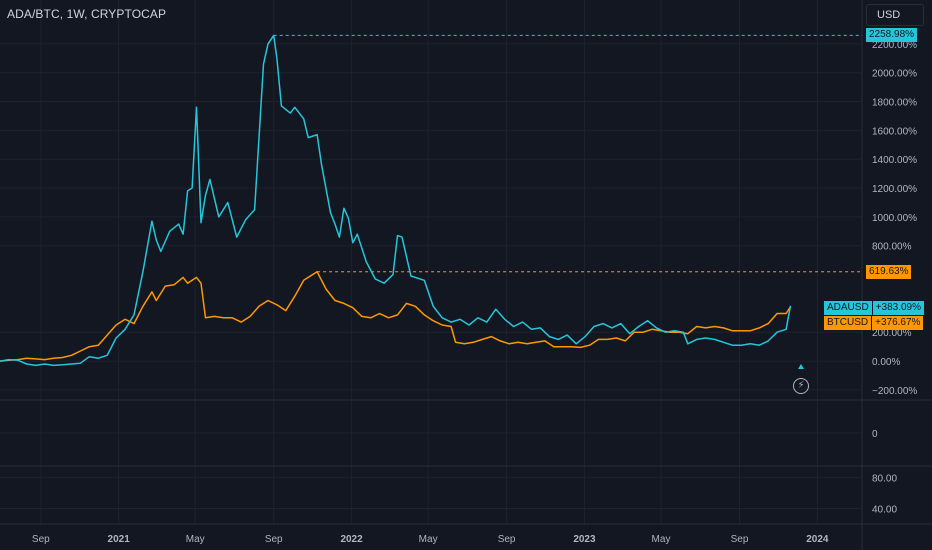 The width and height of the screenshot is (932, 550). I want to click on annotation-price-tag: 619.63%, so click(889, 271).